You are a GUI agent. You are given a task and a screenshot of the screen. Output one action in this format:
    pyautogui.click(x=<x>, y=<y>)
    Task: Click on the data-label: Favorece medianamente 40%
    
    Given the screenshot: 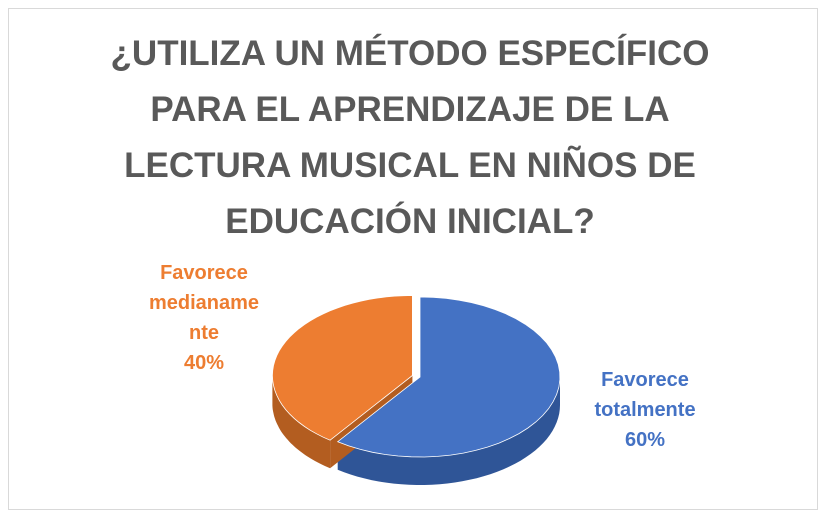 What is the action you would take?
    pyautogui.click(x=204, y=318)
    